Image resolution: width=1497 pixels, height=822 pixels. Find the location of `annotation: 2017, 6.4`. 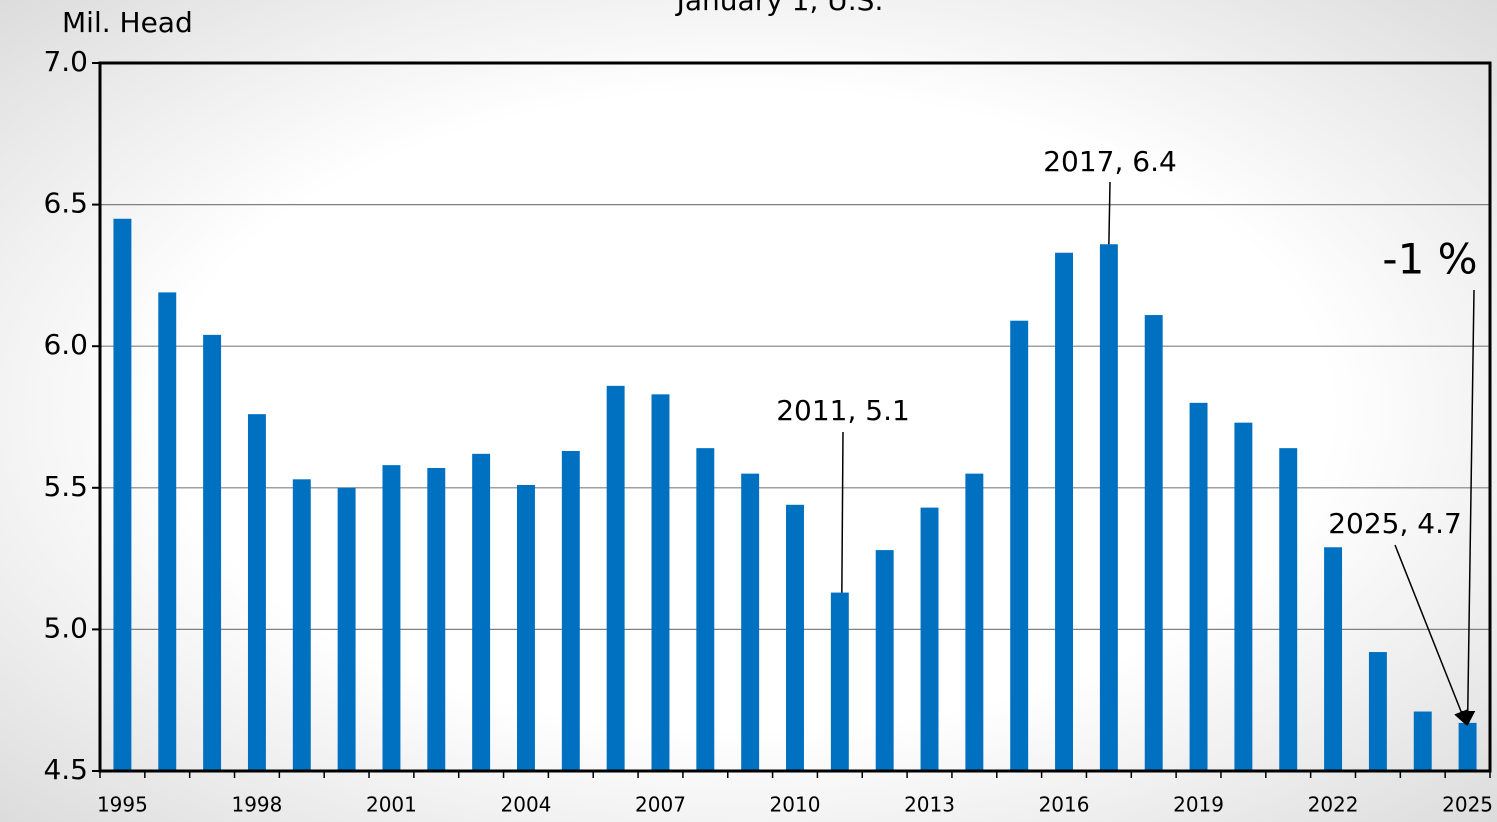

annotation: 2017, 6.4 is located at coordinates (1110, 161).